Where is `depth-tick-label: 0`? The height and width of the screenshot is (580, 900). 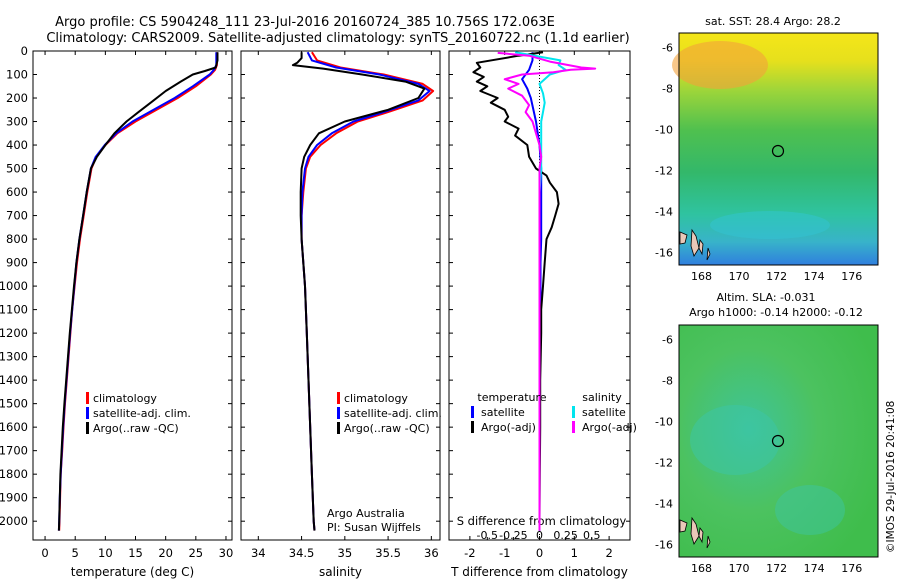
depth-tick-label: 0 is located at coordinates (24, 51).